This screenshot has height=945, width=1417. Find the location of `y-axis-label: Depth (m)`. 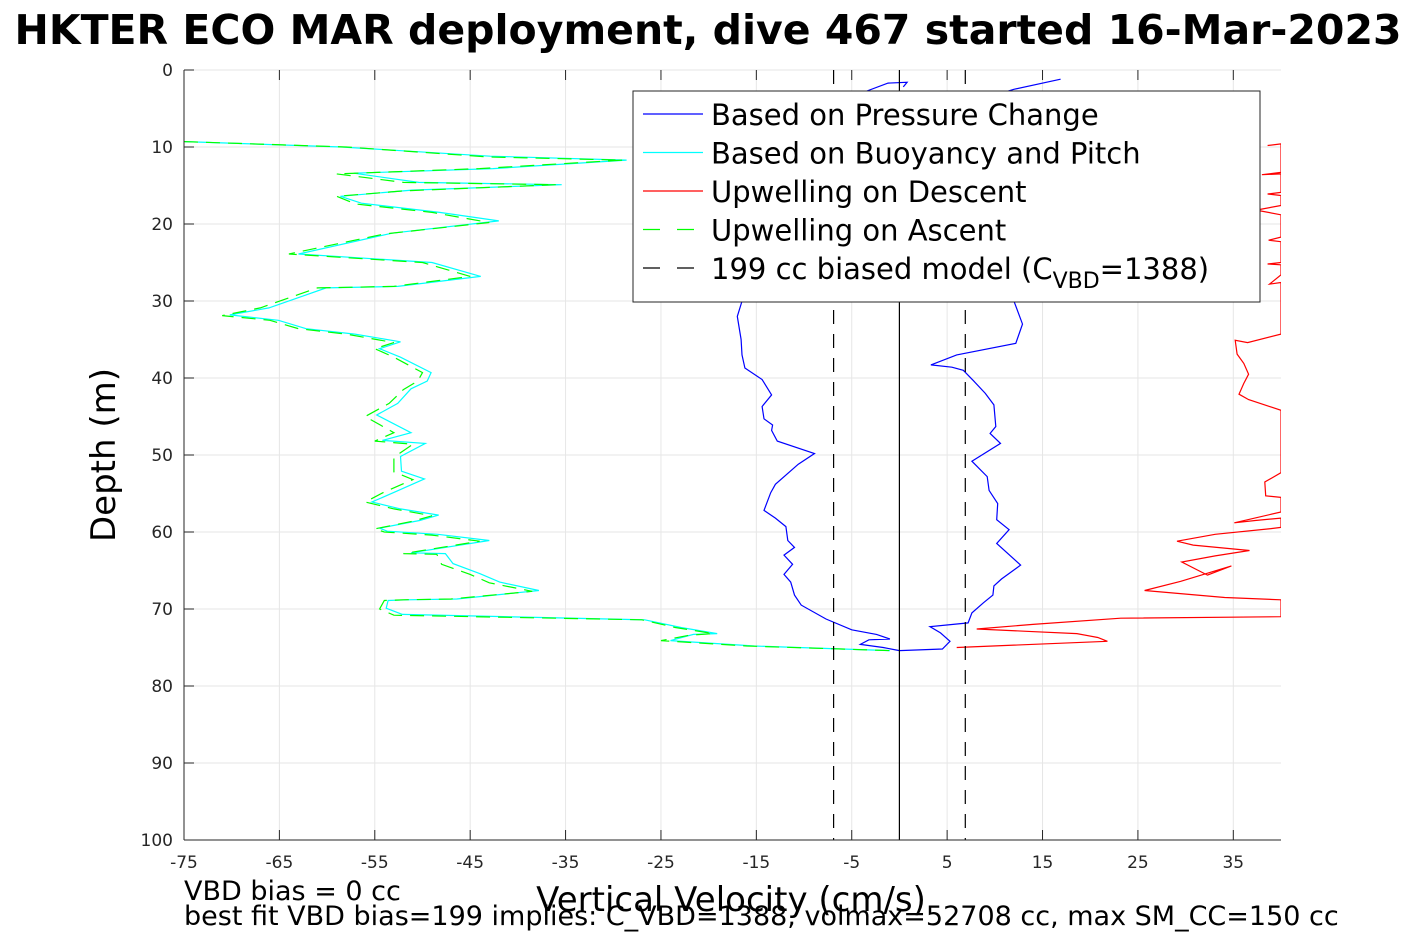

y-axis-label: Depth (m) is located at coordinates (104, 455).